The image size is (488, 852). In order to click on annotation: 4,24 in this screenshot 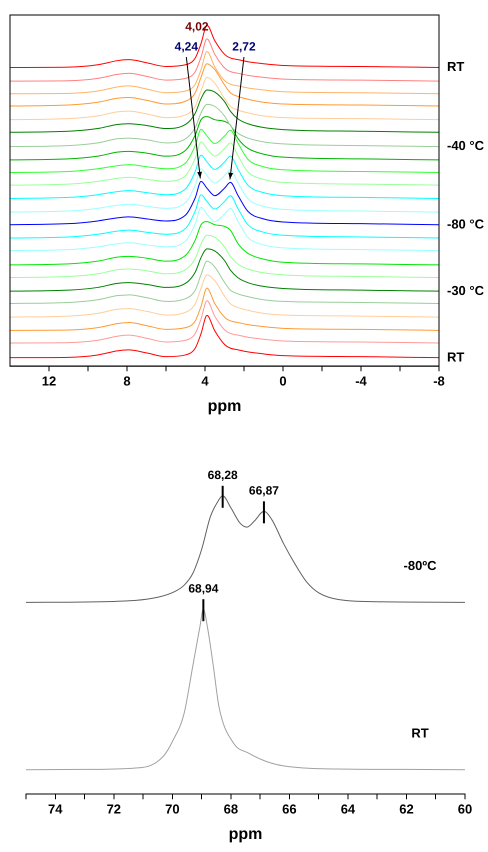, I will do `click(186, 46)`.